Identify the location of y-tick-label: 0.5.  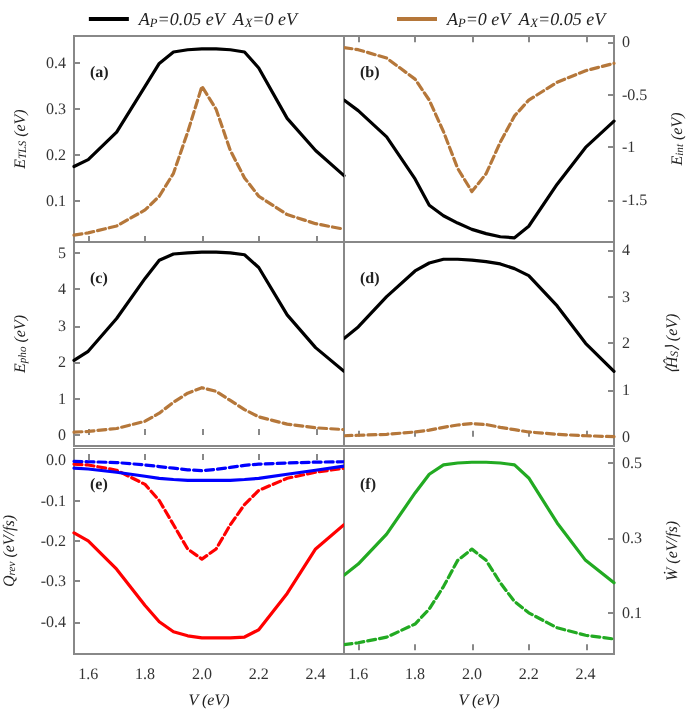
(632, 462).